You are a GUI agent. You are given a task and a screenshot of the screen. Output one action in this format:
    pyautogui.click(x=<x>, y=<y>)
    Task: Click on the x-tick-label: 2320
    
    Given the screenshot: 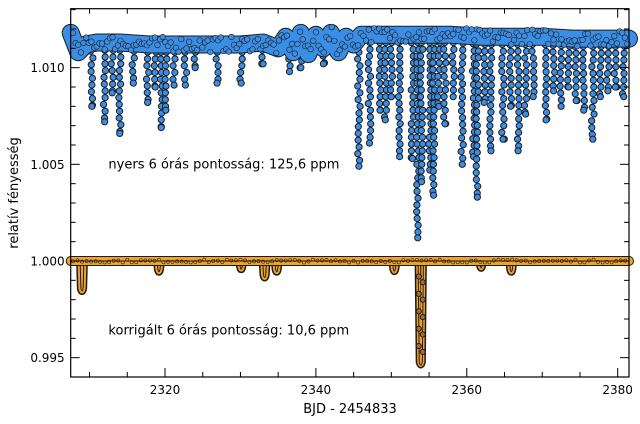 What is the action you would take?
    pyautogui.click(x=165, y=390)
    